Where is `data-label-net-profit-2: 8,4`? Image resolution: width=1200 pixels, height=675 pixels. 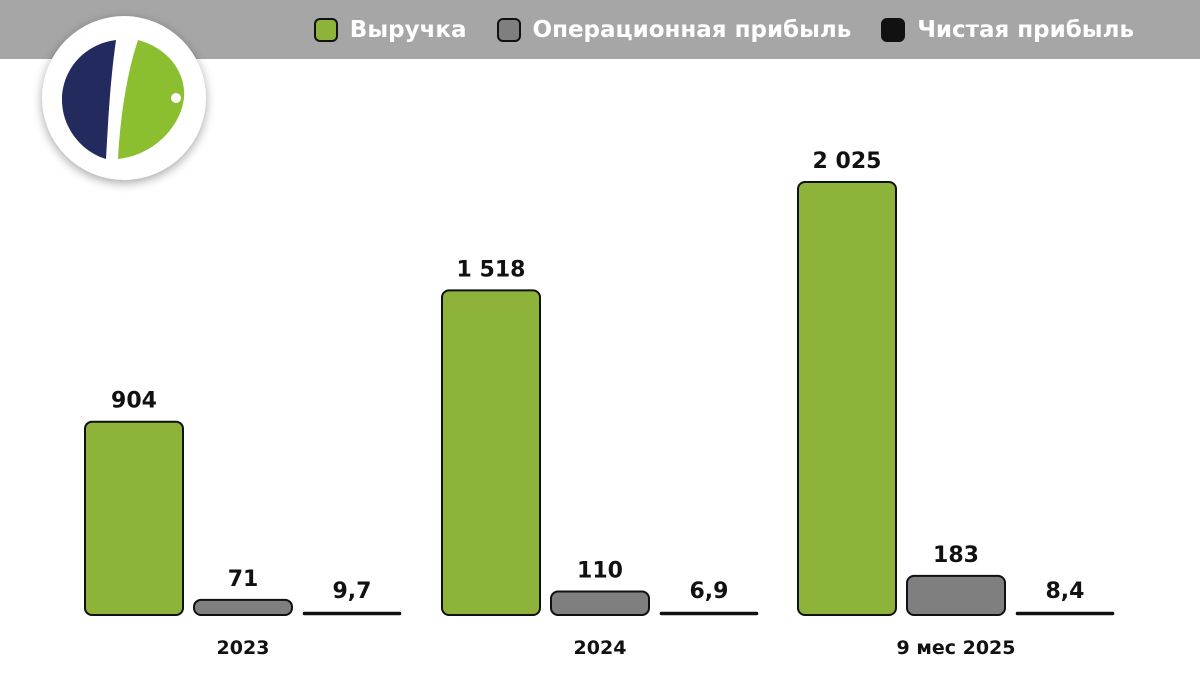 data-label-net-profit-2: 8,4 is located at coordinates (1065, 591).